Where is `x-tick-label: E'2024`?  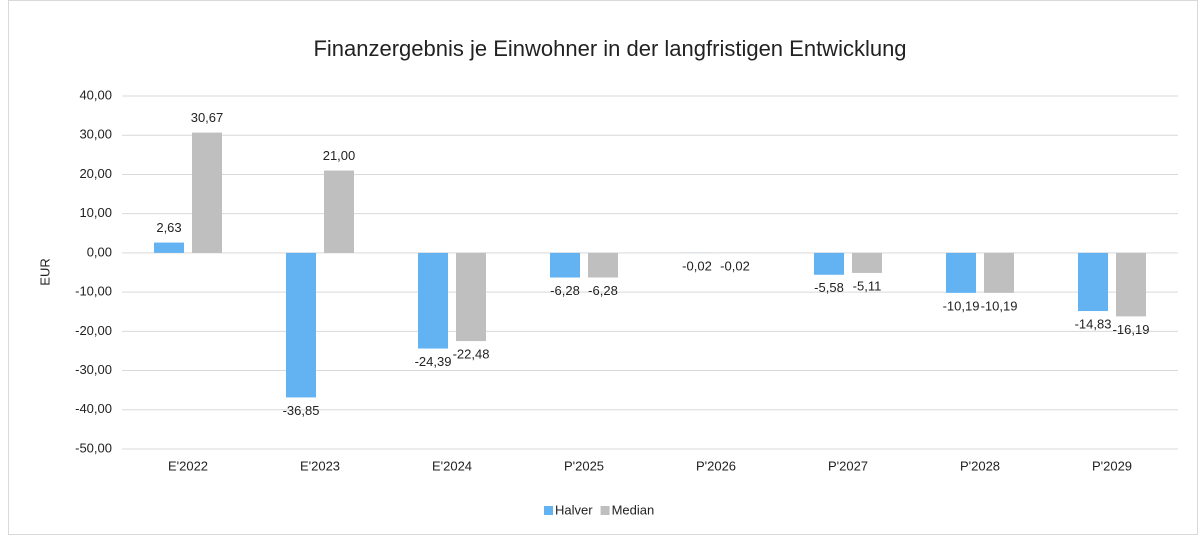
x-tick-label: E'2024 is located at coordinates (452, 465).